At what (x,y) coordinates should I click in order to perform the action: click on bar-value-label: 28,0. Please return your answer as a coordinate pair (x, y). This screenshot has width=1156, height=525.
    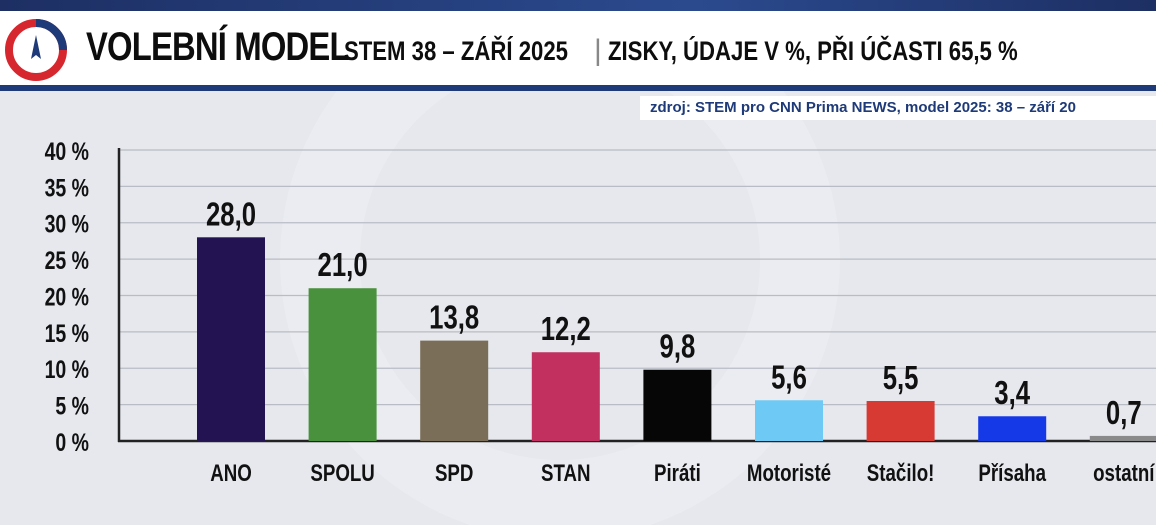
    Looking at the image, I should click on (231, 214).